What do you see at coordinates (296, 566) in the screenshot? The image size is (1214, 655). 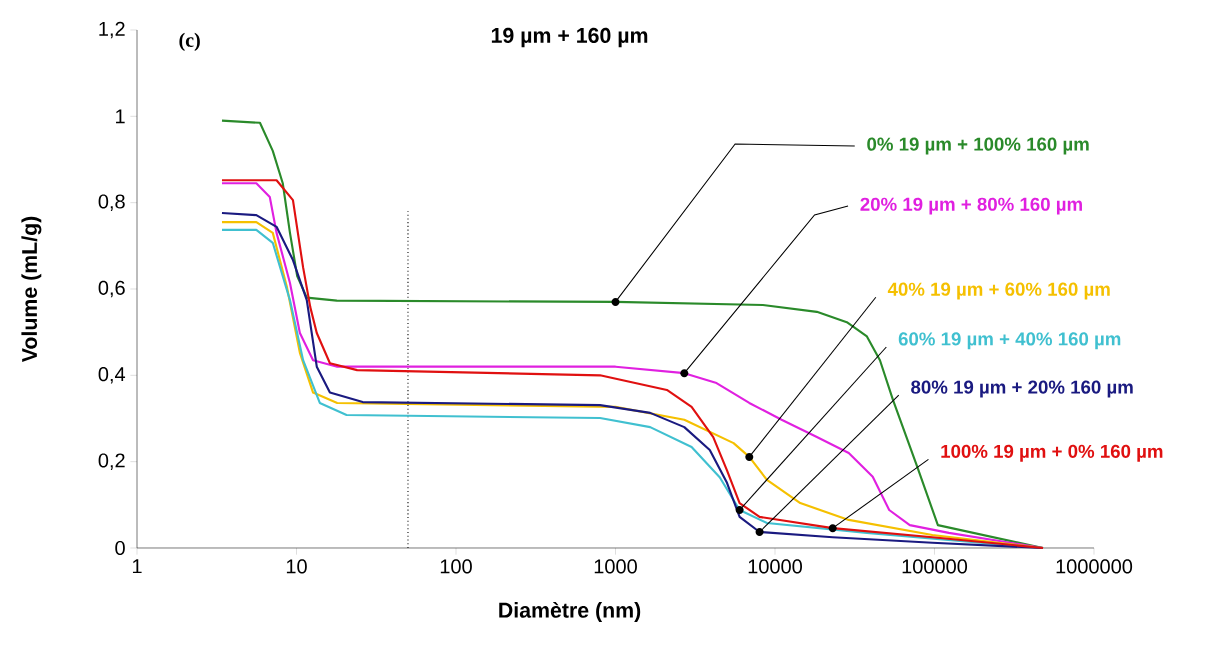 I see `x-tick-label: 10` at bounding box center [296, 566].